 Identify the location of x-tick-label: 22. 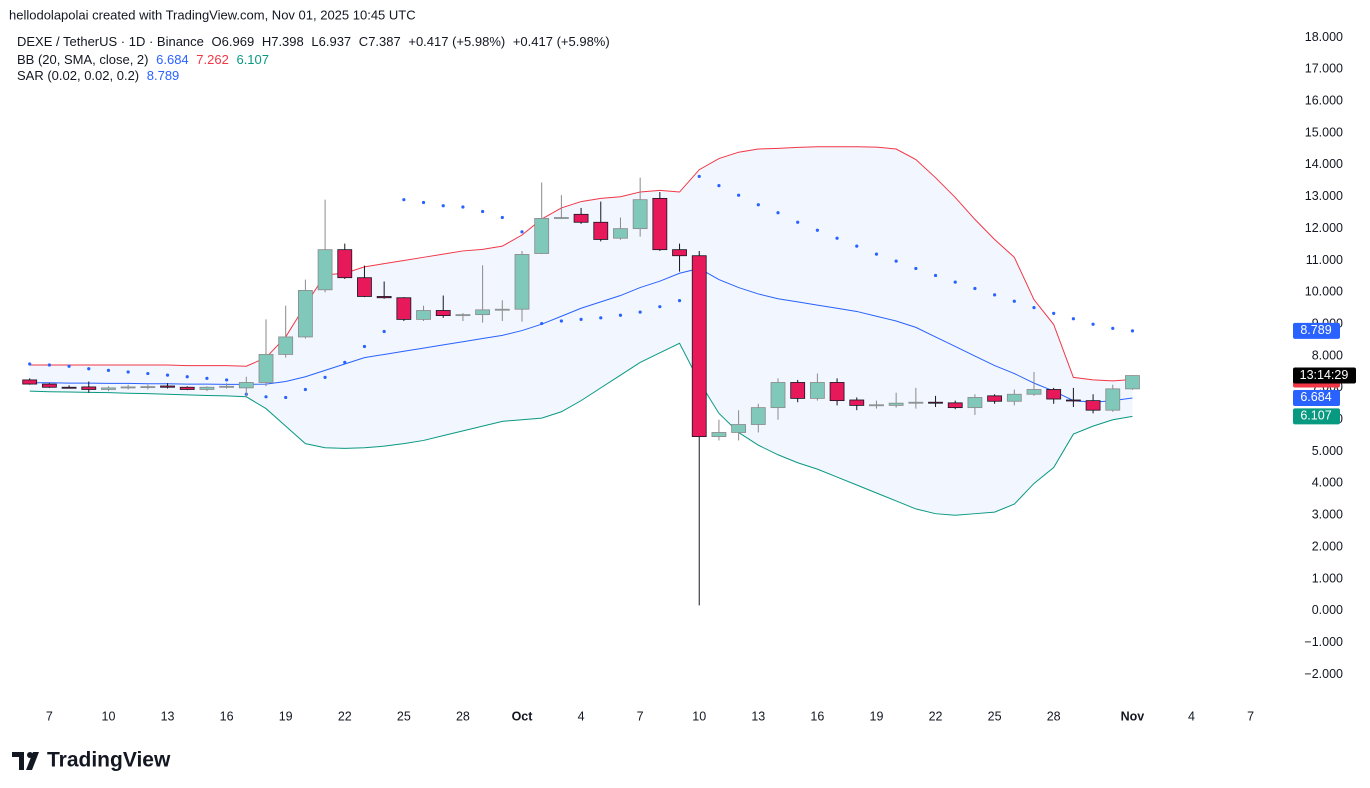
(936, 716).